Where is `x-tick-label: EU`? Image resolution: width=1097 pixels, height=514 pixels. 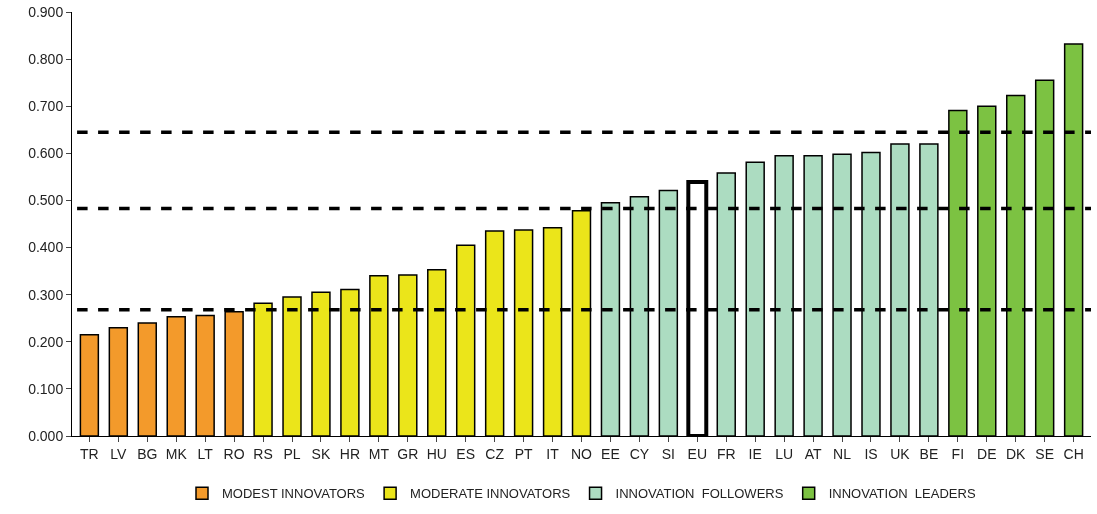
x-tick-label: EU is located at coordinates (697, 453).